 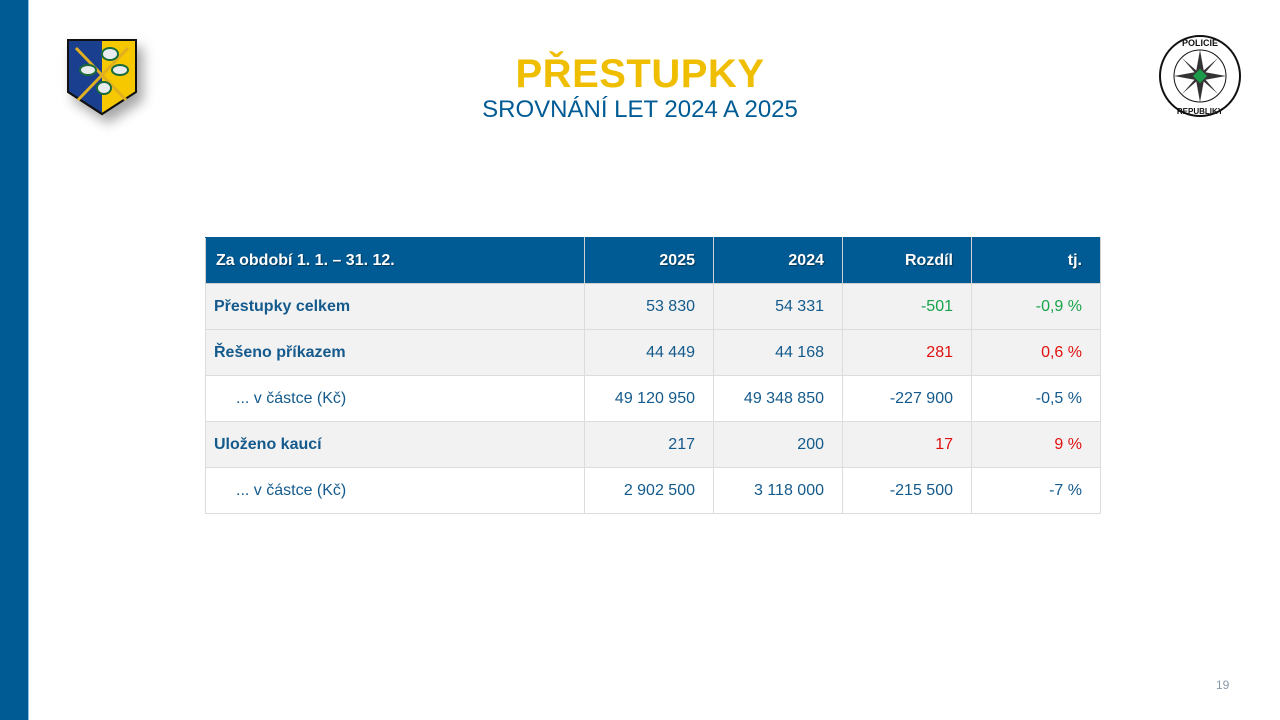 I want to click on police-emblem-icon: POLICIE REPUBLIKY, so click(x=1200, y=76).